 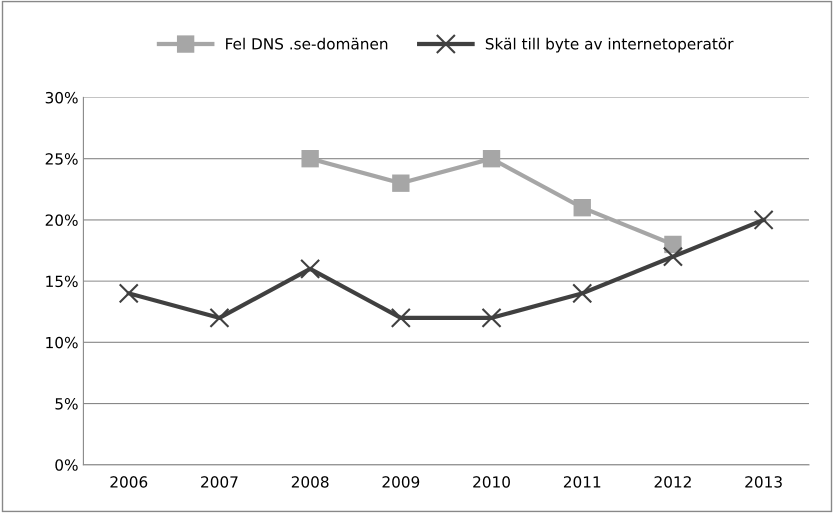 I want to click on x-tick-label: 2012, so click(x=672, y=482).